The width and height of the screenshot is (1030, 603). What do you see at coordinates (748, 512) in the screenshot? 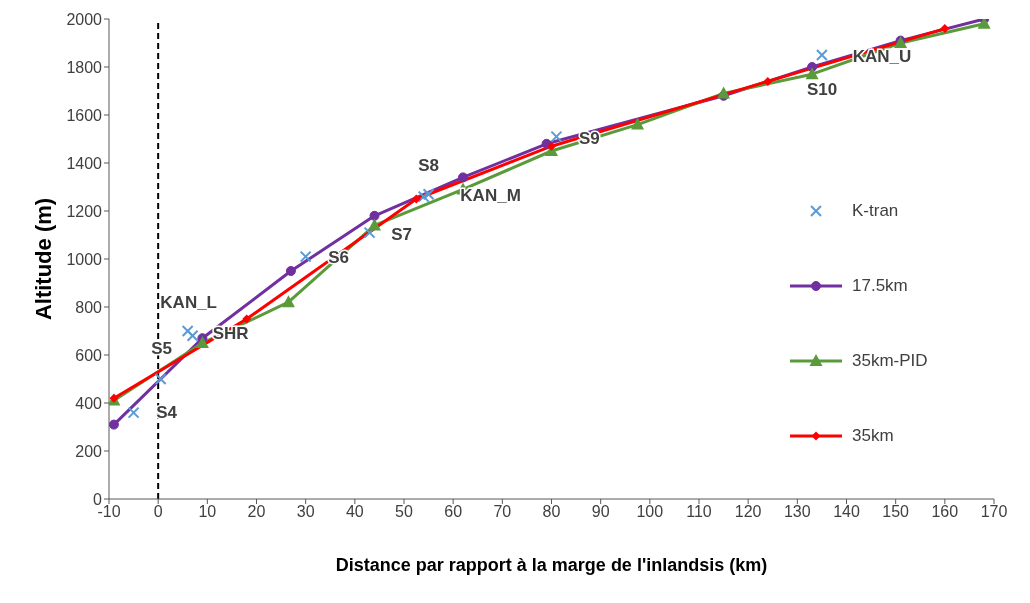
I see `x-tick-label: 120` at bounding box center [748, 512].